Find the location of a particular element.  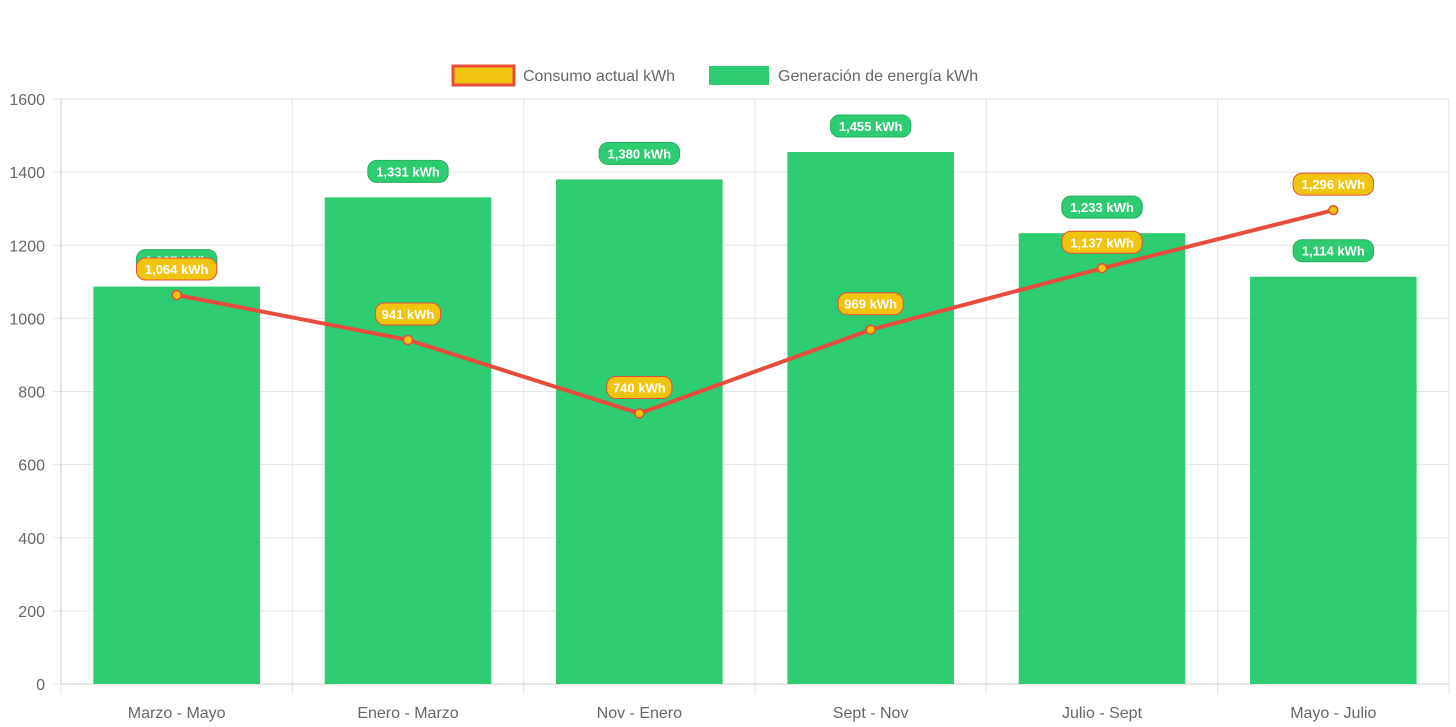

x-tick-label: Nov - Enero is located at coordinates (639, 713).